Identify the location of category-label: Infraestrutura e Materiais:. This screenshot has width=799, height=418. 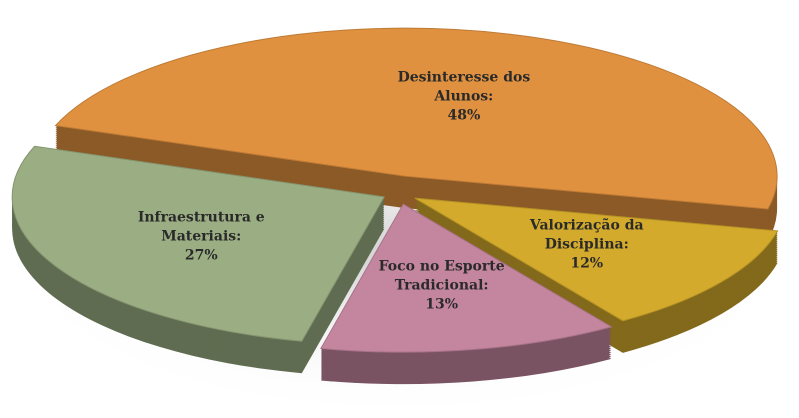
(201, 227).